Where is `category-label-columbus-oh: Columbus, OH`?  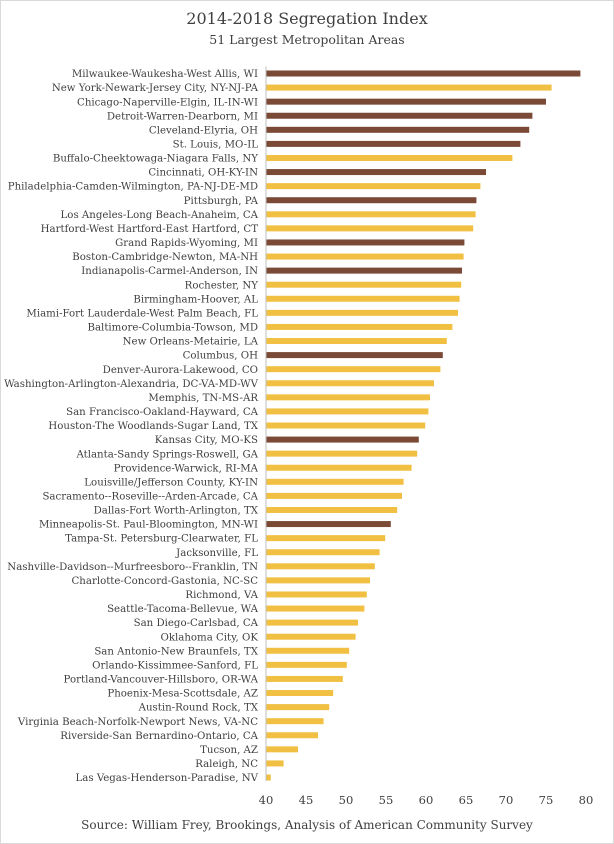 category-label-columbus-oh: Columbus, OH is located at coordinates (221, 356).